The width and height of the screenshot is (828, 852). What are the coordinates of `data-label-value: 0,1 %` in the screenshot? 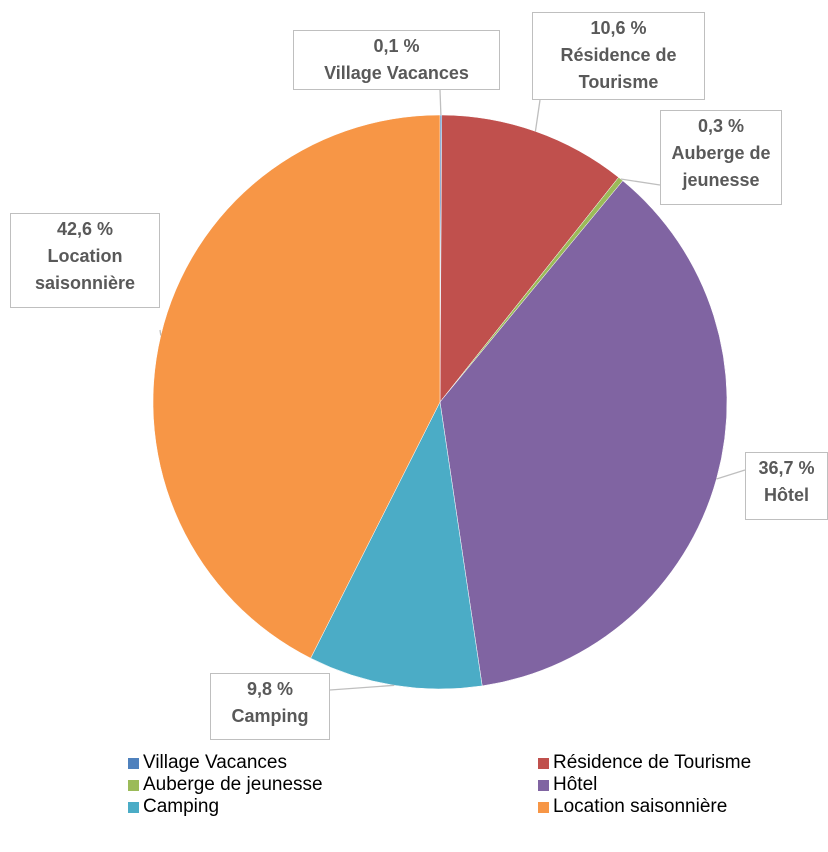 It's located at (396, 46).